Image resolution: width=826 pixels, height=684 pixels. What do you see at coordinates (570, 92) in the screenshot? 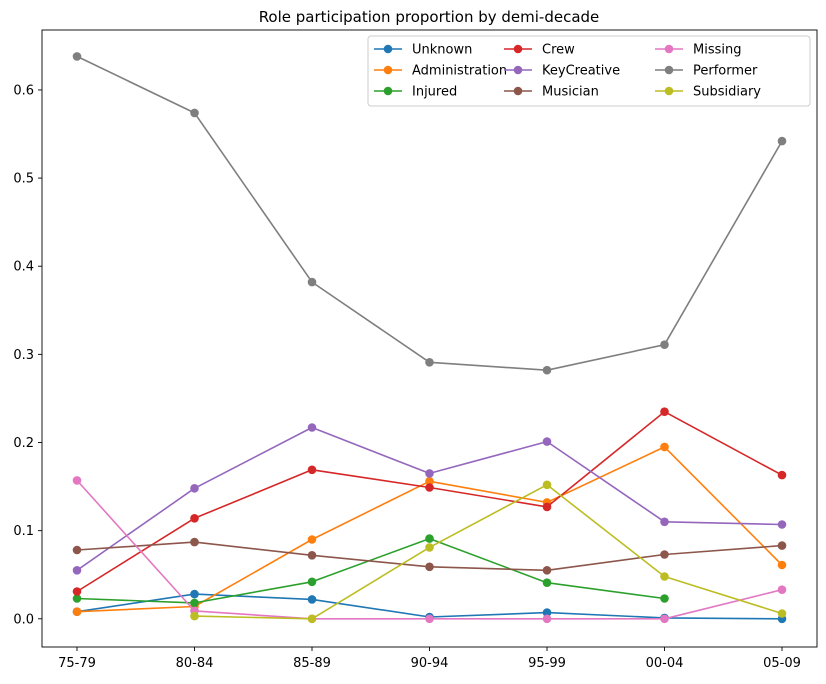
I see `legend-label: Musician` at bounding box center [570, 92].